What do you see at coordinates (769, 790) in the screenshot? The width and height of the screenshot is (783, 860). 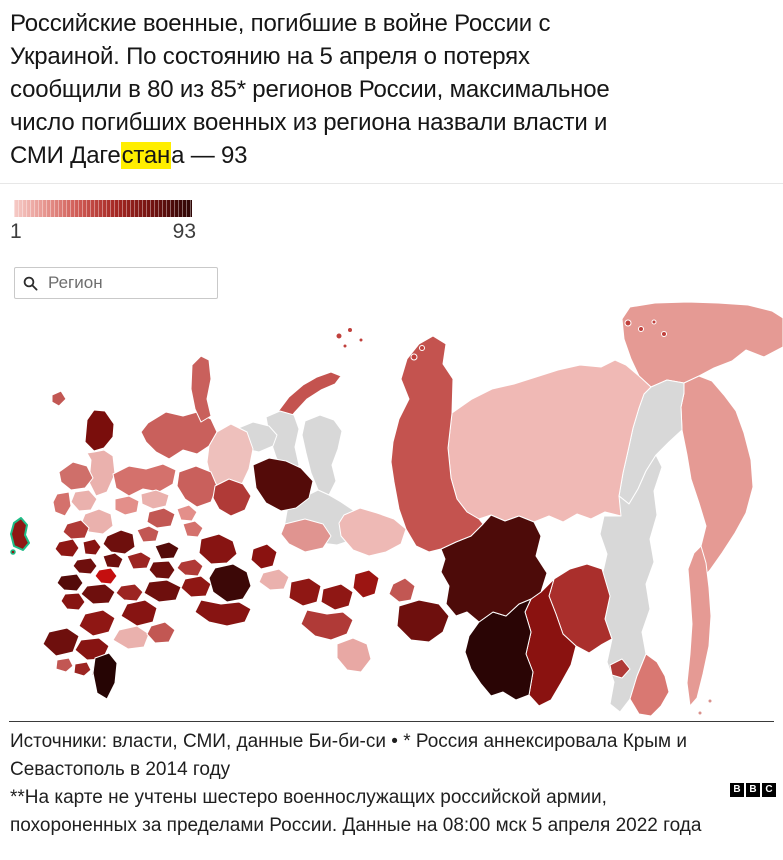 I see `bbc-logo-letter: C` at bounding box center [769, 790].